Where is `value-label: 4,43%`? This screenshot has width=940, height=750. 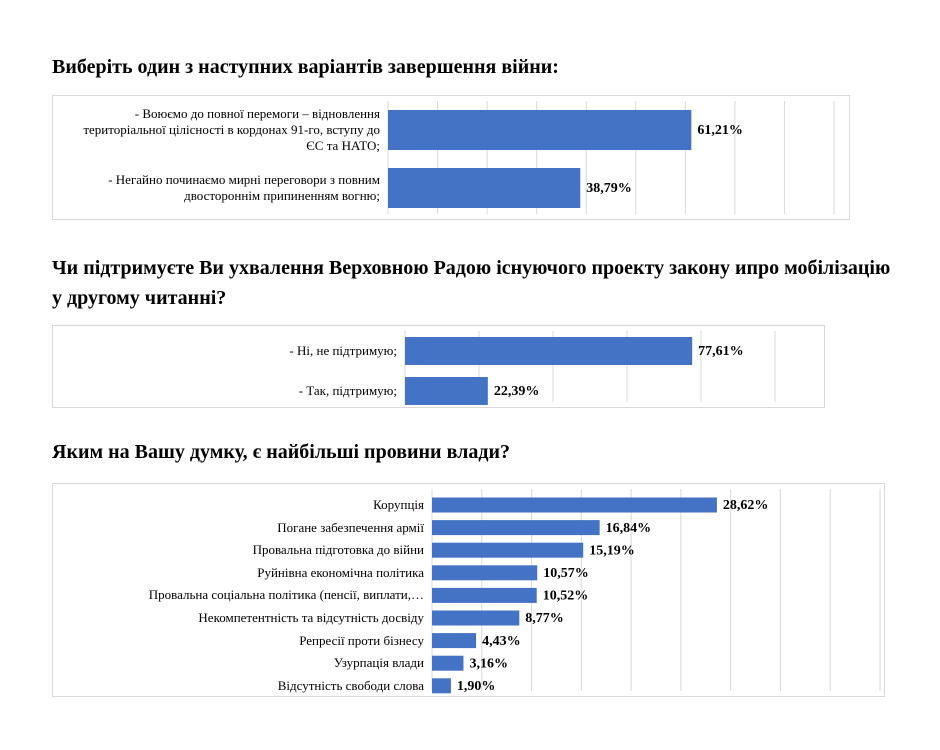
value-label: 4,43% is located at coordinates (501, 641).